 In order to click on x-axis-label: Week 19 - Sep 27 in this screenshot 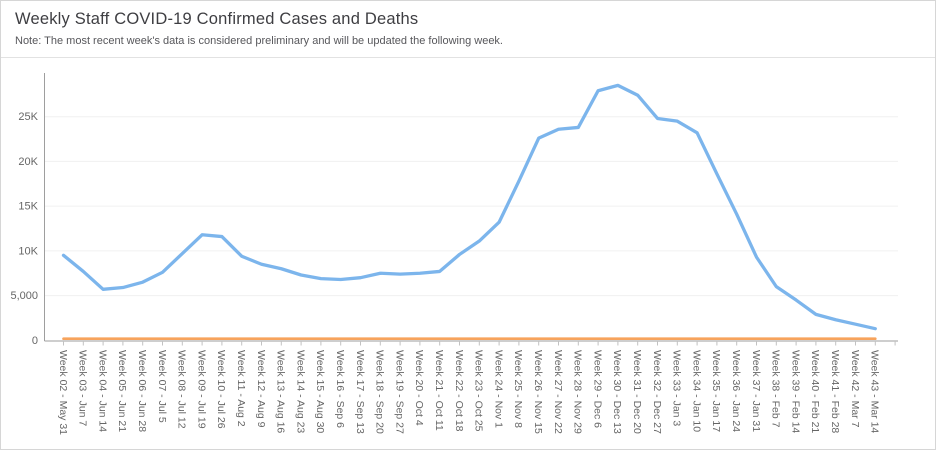, I will do `click(399, 392)`.